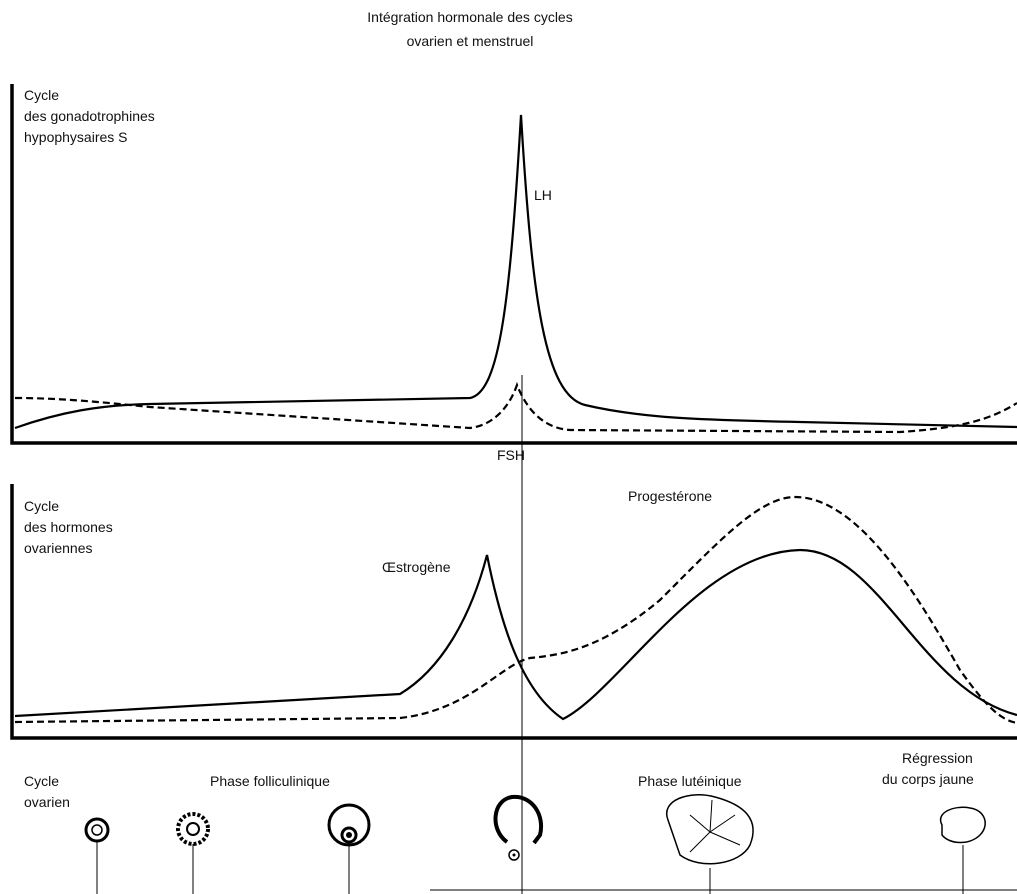  What do you see at coordinates (511, 455) in the screenshot?
I see `curve-label: FSH` at bounding box center [511, 455].